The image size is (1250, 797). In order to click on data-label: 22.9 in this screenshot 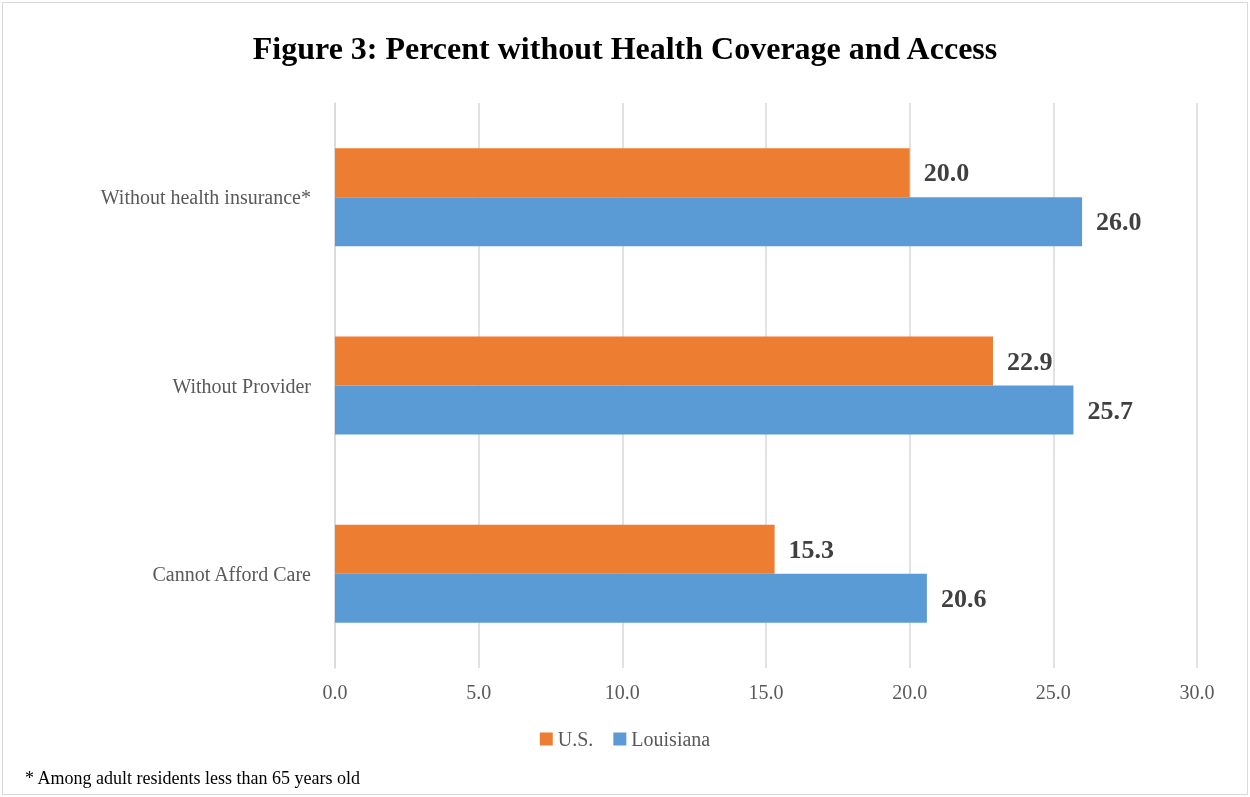, I will do `click(1029, 361)`.